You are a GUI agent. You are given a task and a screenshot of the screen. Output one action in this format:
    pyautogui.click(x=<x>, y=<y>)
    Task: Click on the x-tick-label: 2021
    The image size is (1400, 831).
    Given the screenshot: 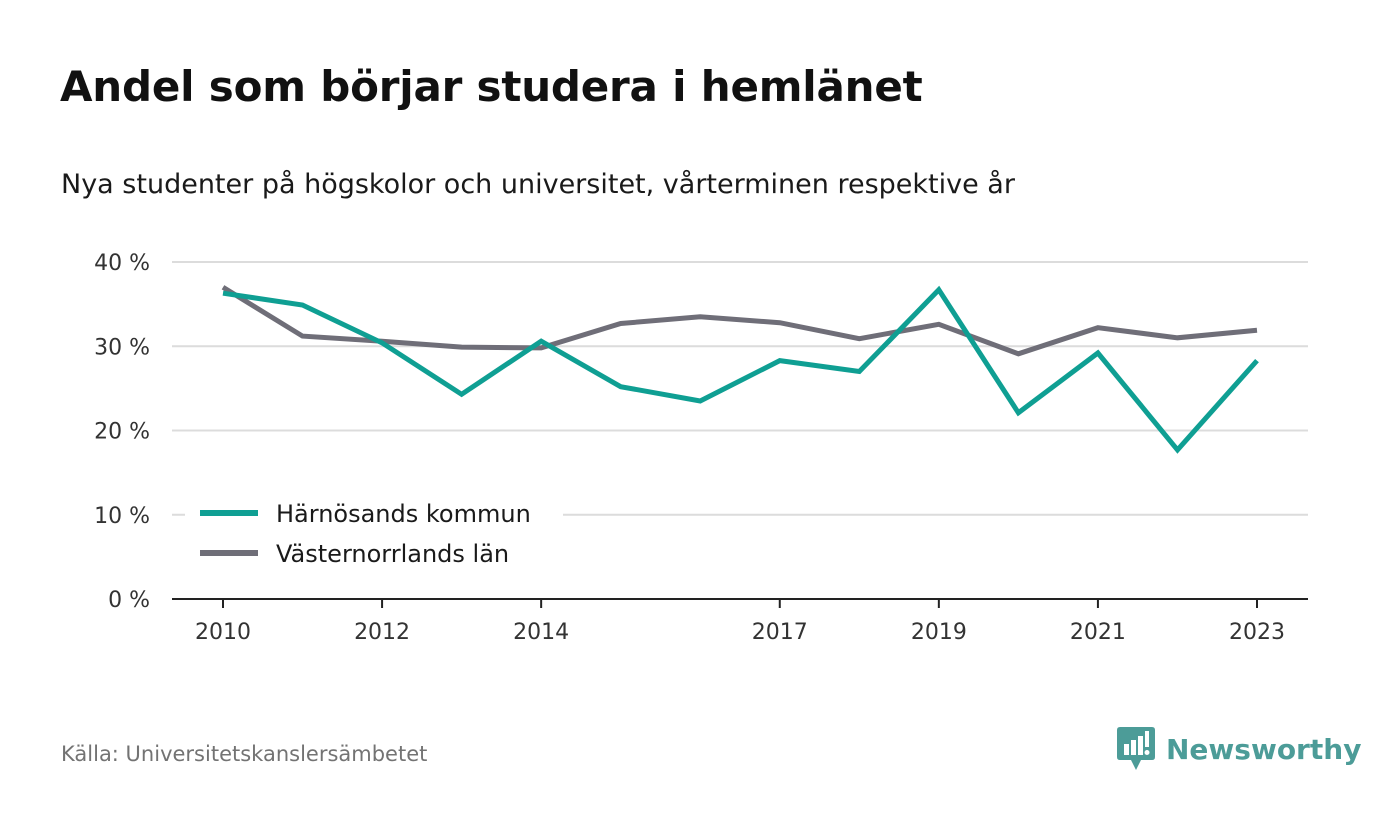 What is the action you would take?
    pyautogui.click(x=1098, y=632)
    